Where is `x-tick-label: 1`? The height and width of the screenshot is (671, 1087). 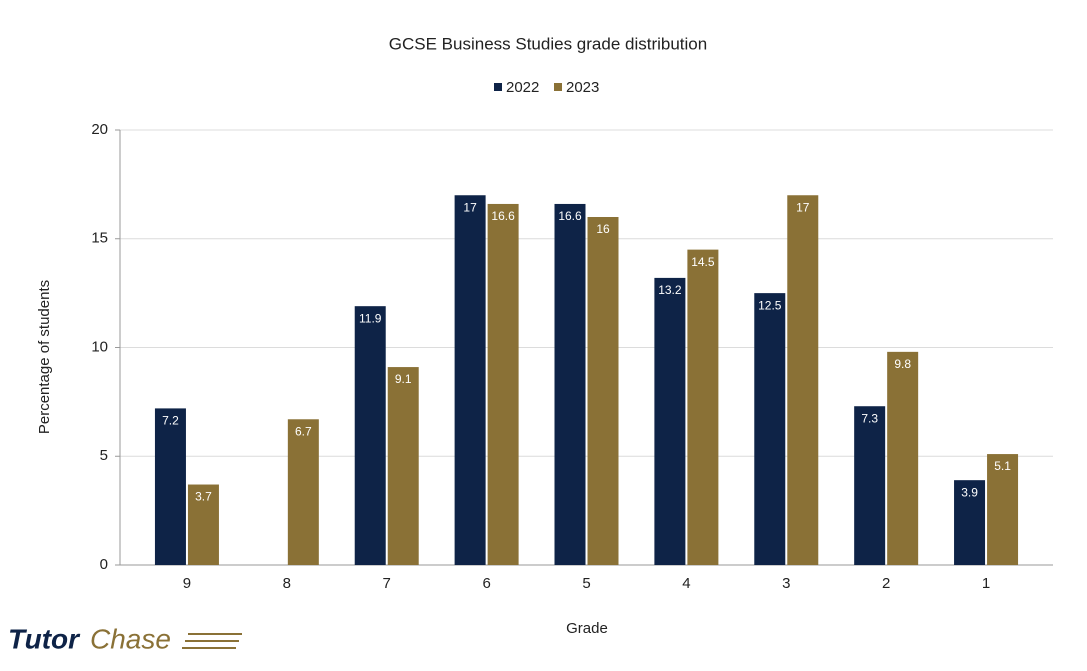 x-tick-label: 1 is located at coordinates (986, 583).